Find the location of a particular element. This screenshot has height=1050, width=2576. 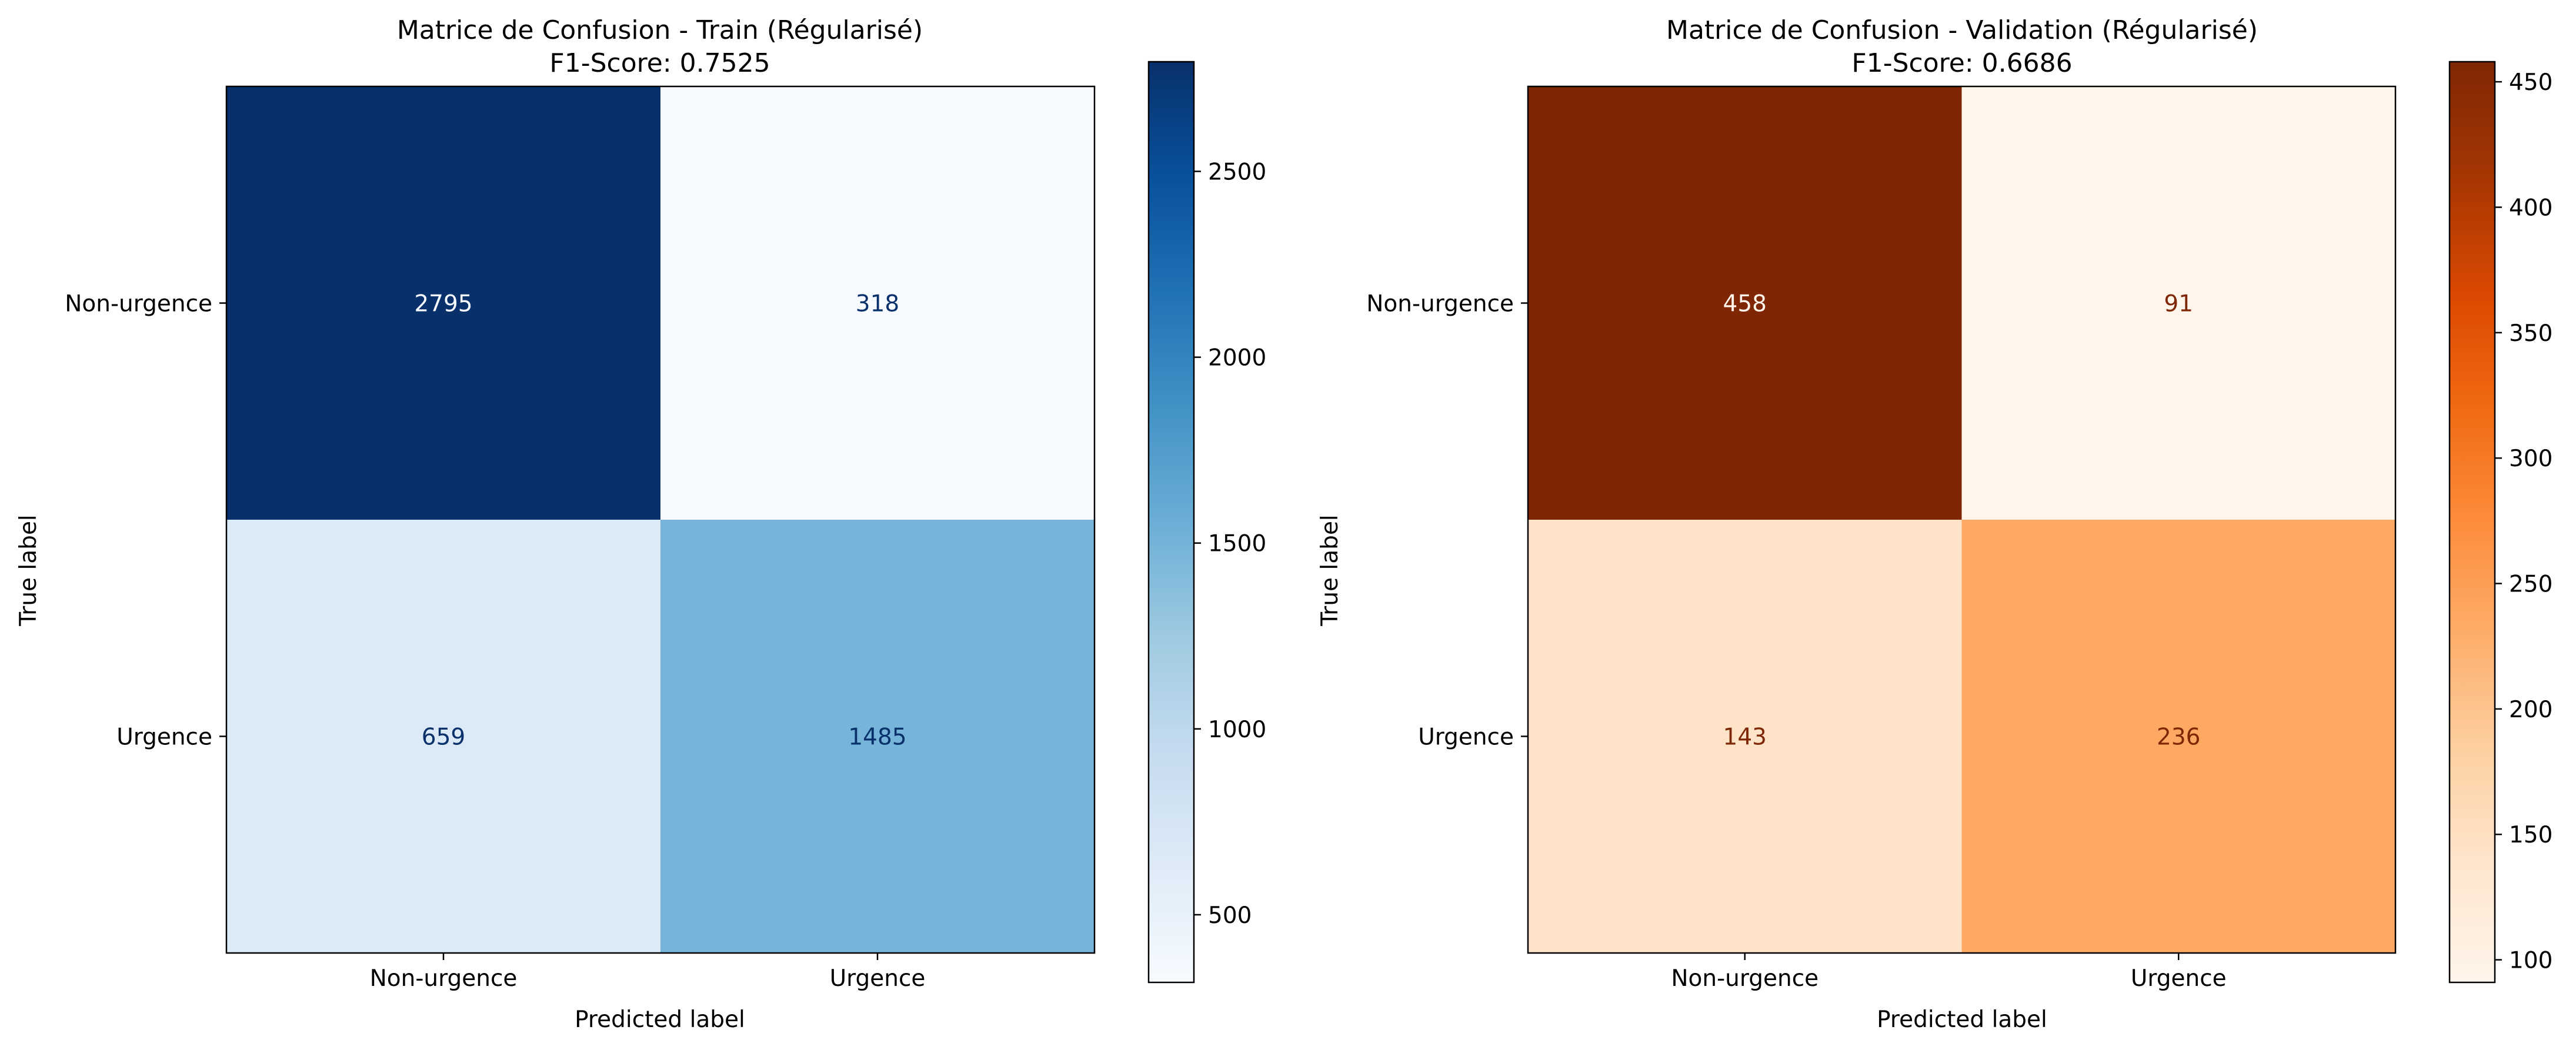

validation-subtitle: F1-Score: 0.6686 is located at coordinates (1961, 63).